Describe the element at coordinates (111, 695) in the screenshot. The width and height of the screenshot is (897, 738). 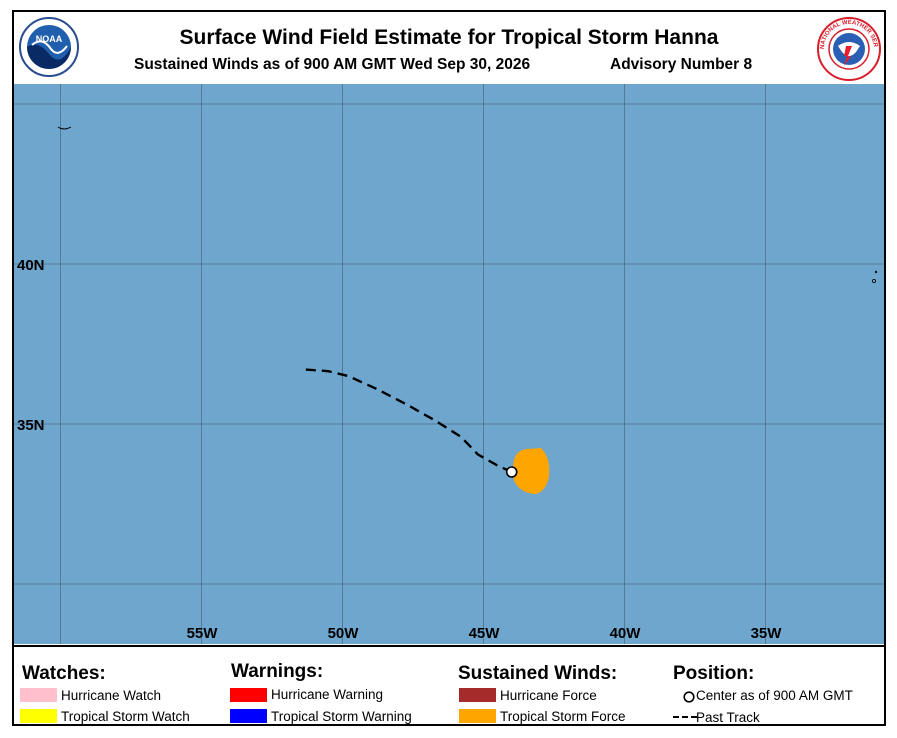
I see `hurricane-watch-label: Hurricane Watch` at that location.